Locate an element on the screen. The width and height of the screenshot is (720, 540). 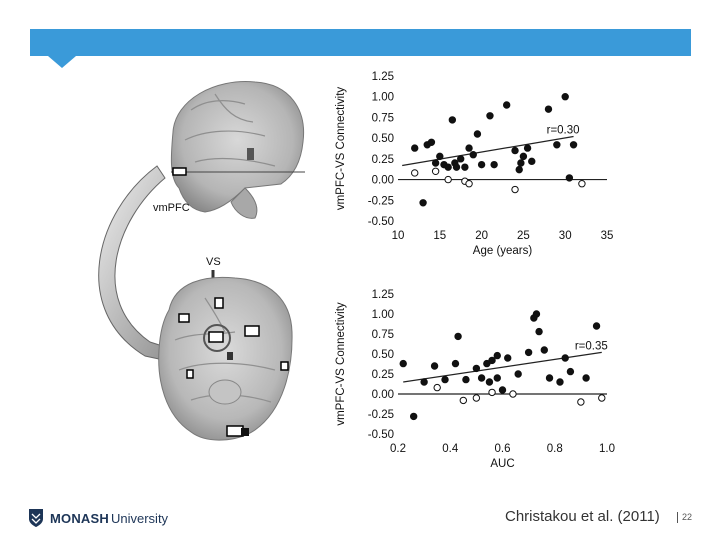
chart1-xtick-label: 0.6 is located at coordinates (503, 449).